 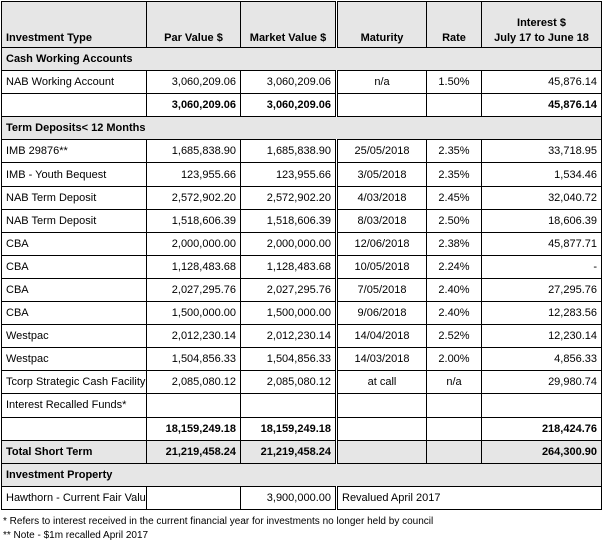 I want to click on cell-market: 1,685,838.90, so click(x=289, y=151).